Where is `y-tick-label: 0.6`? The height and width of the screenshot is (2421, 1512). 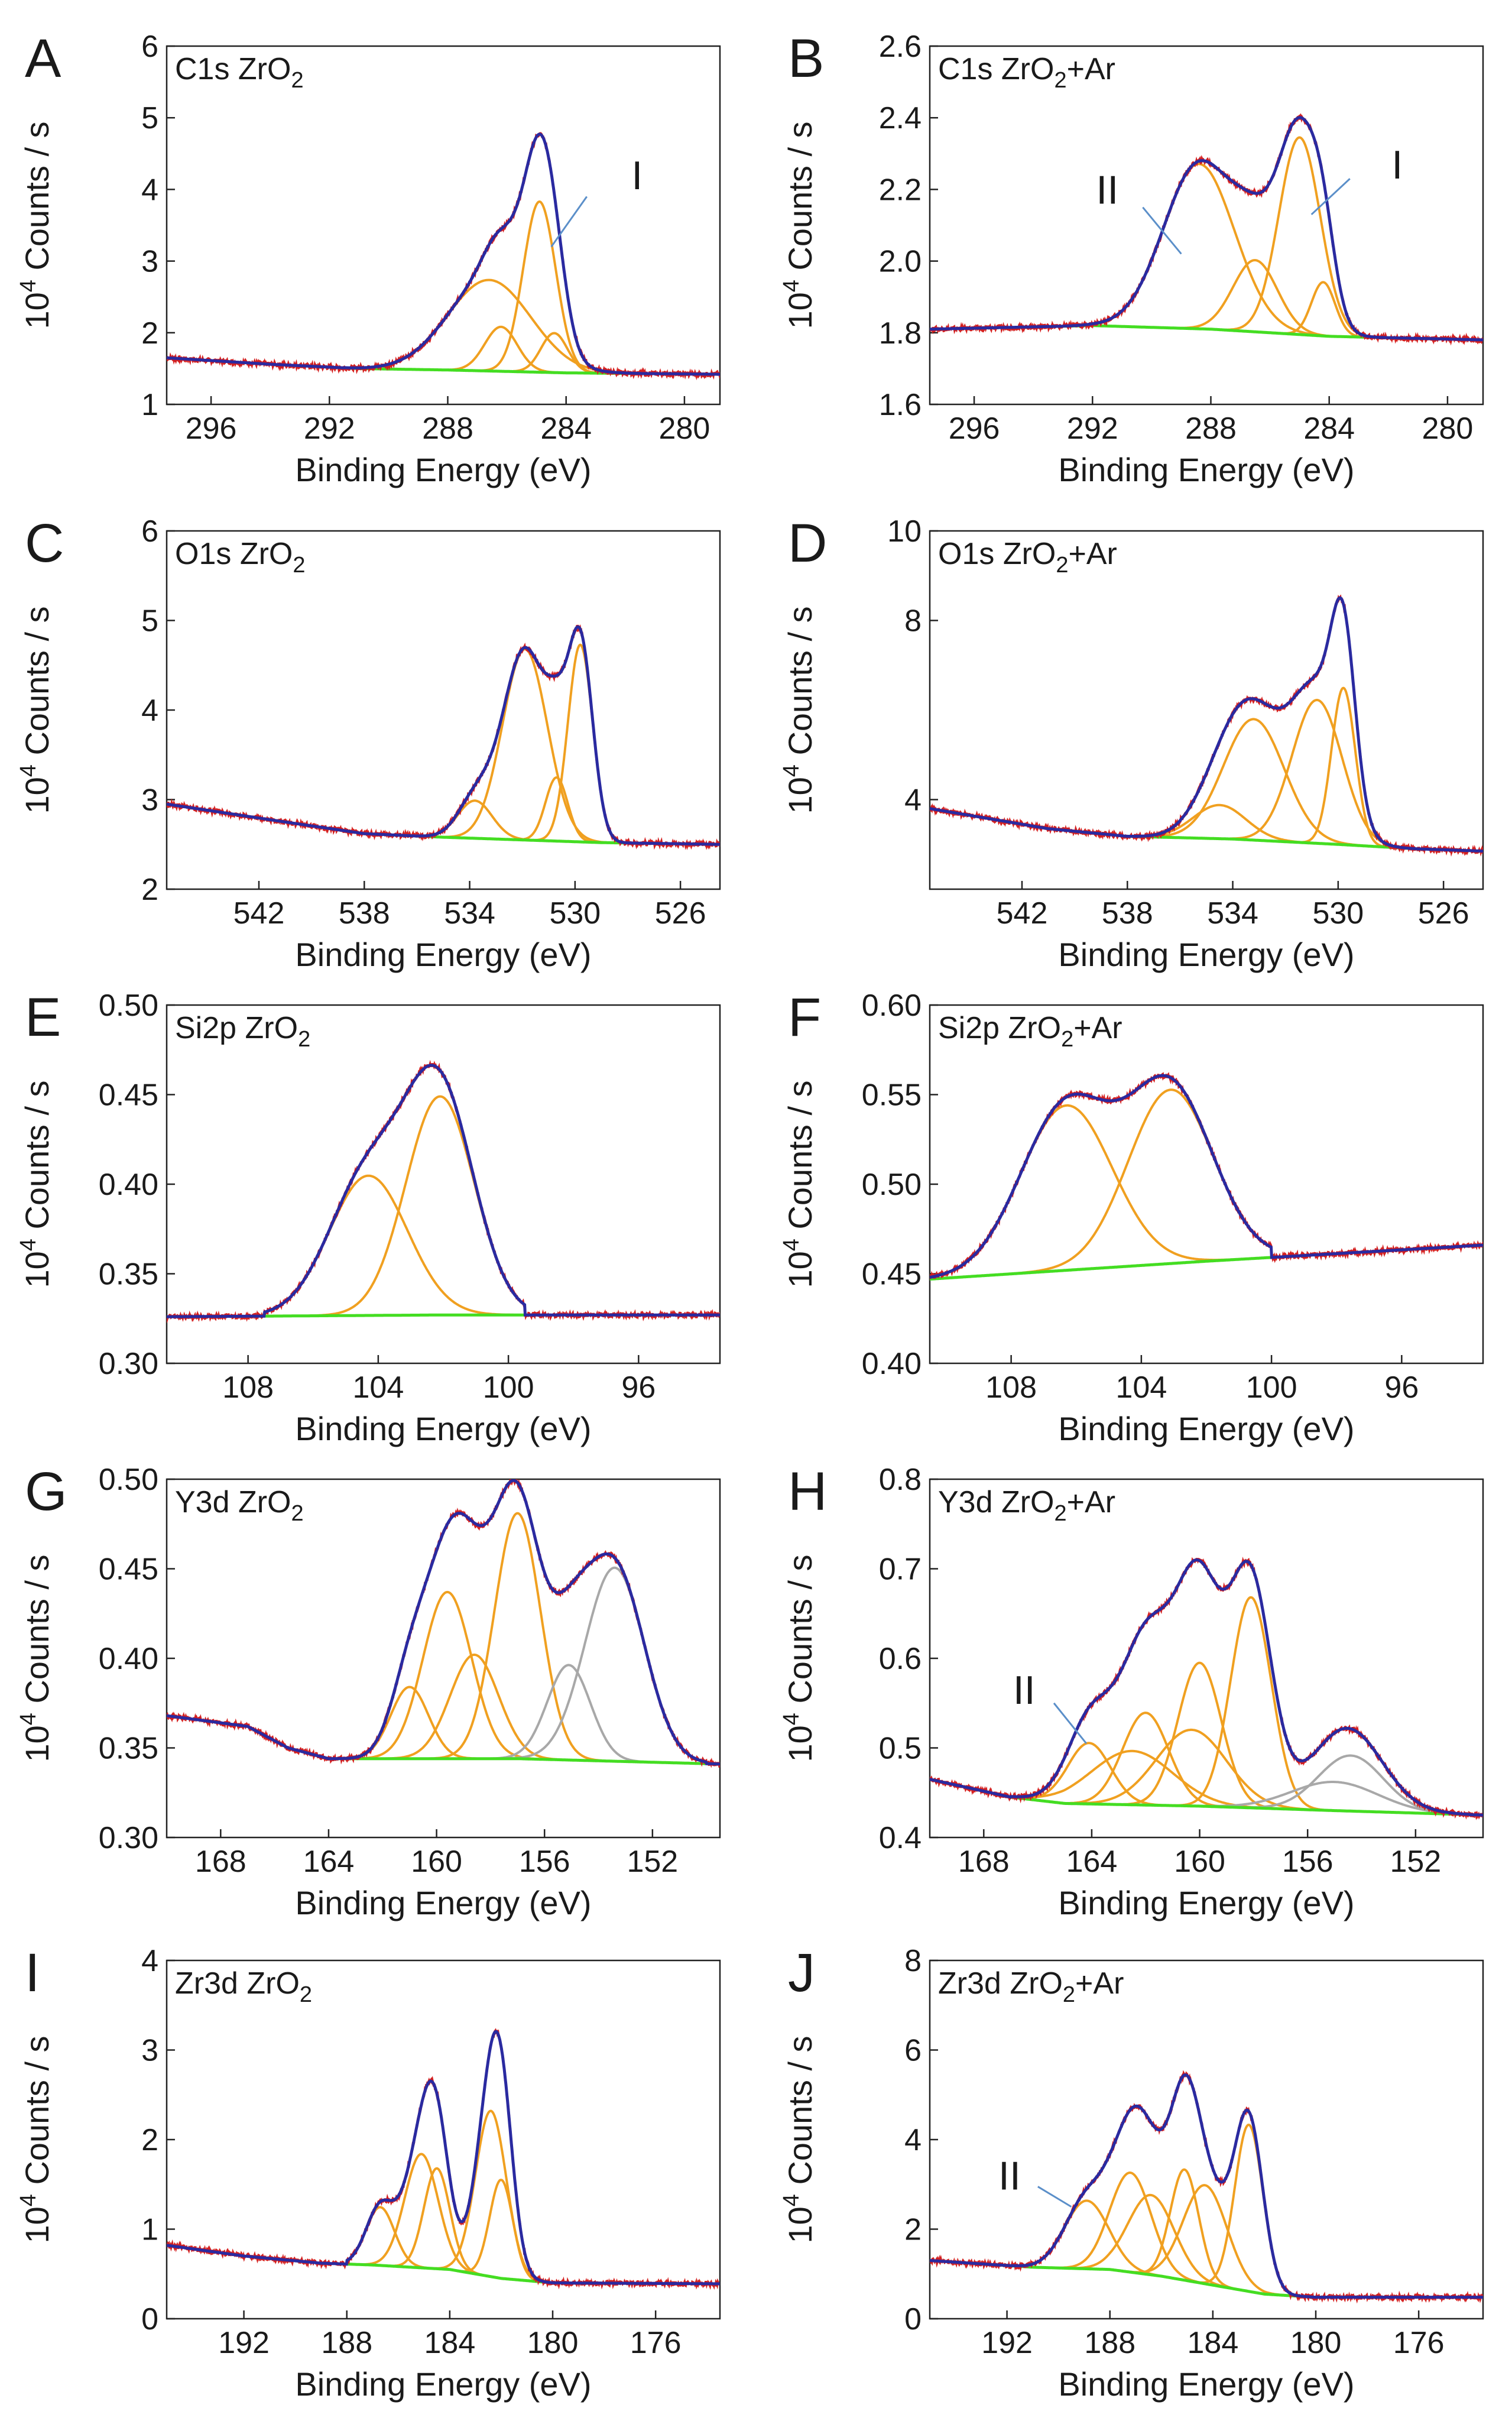
y-tick-label: 0.6 is located at coordinates (900, 1659).